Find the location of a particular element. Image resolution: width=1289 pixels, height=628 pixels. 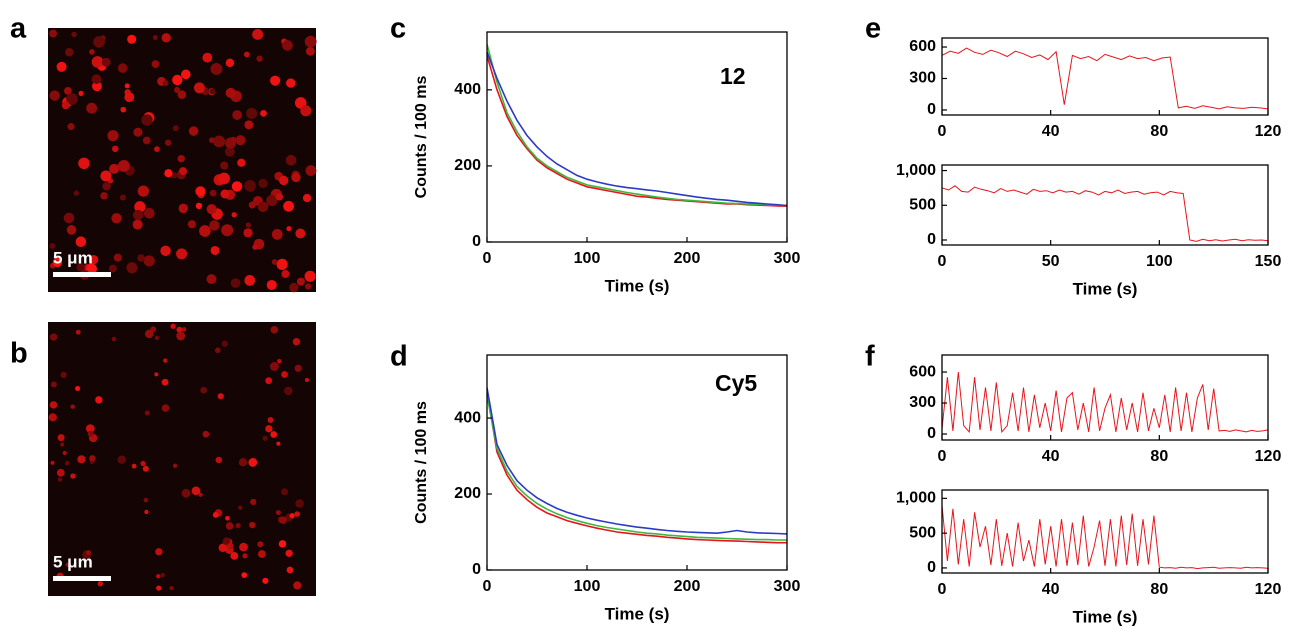

scale-label: 5 μm is located at coordinates (73, 561).